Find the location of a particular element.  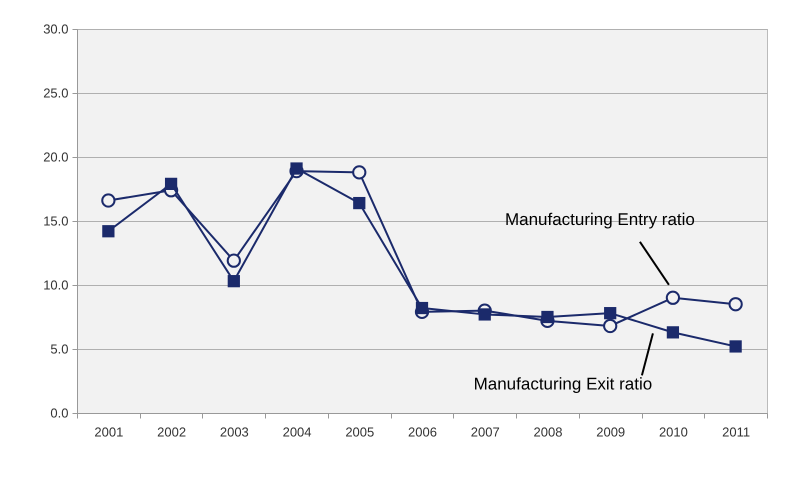

x-tick-label: 2004 is located at coordinates (297, 432).